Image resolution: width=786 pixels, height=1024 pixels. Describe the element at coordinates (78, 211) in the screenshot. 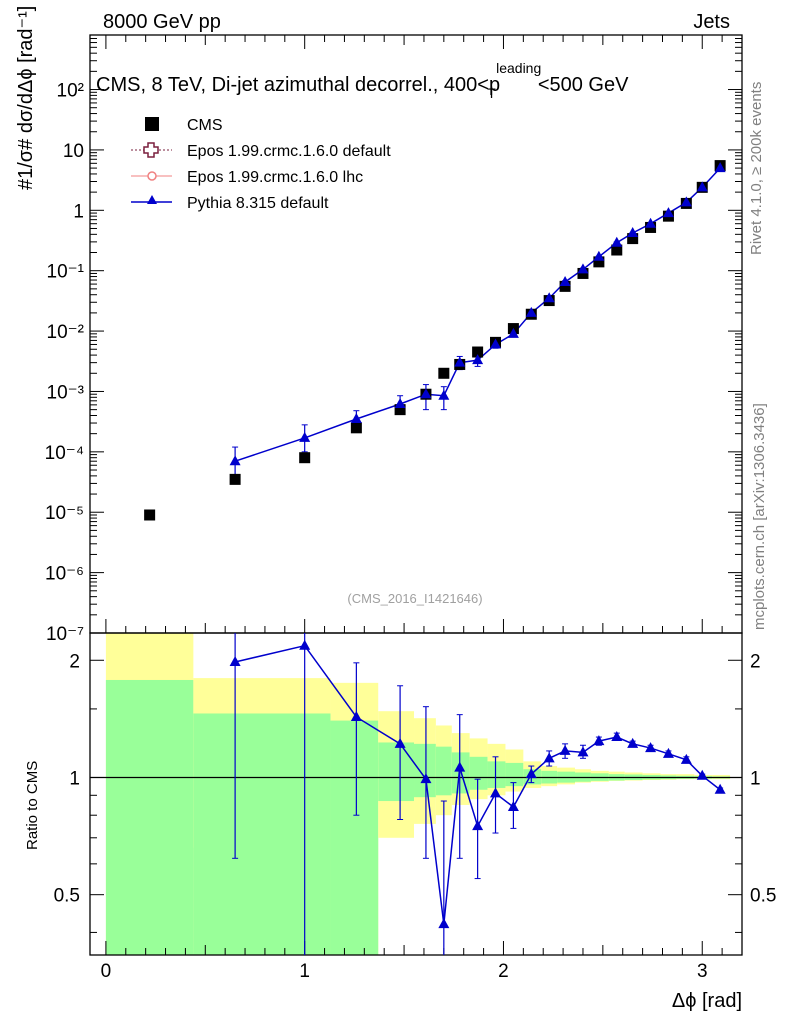

I see `y-tick-label: 1` at that location.